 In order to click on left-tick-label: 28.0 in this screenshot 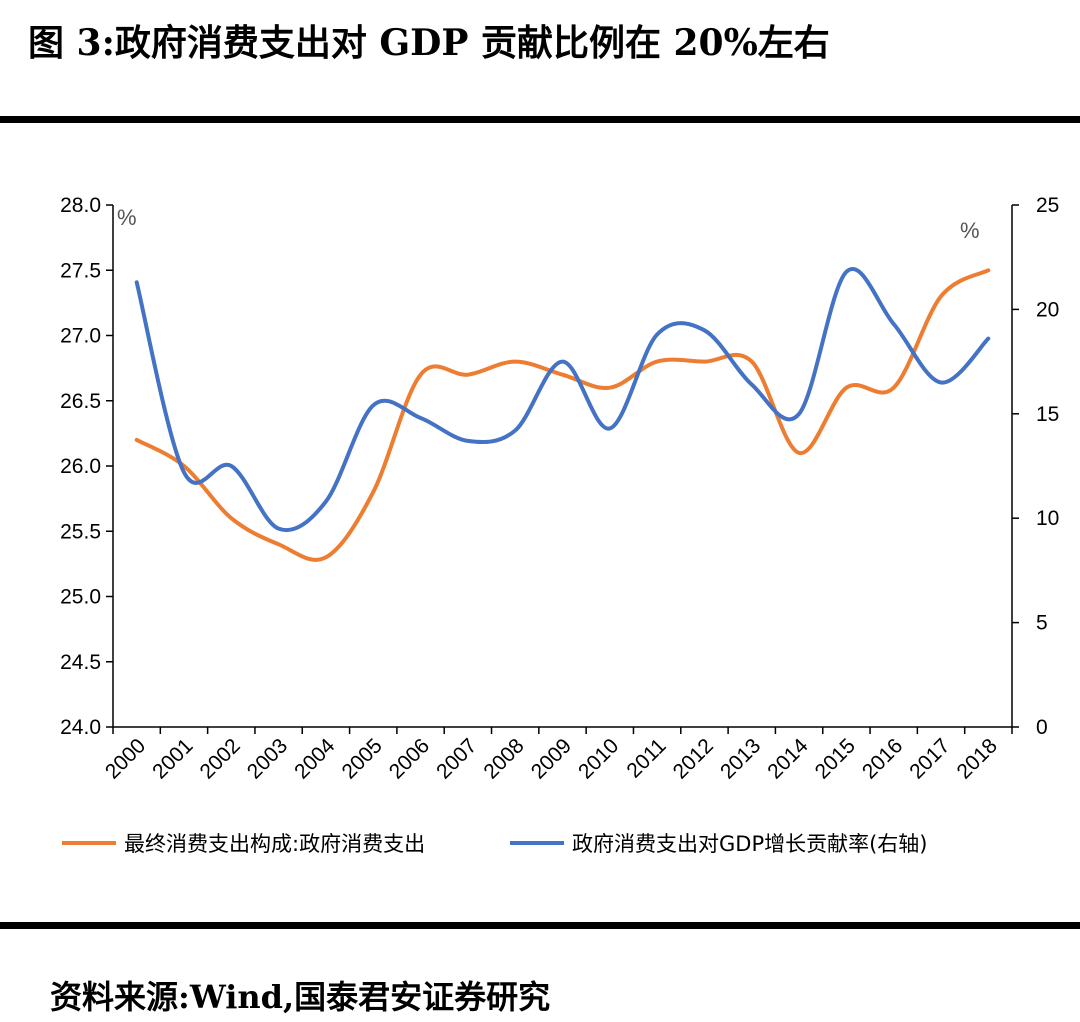, I will do `click(80, 205)`.